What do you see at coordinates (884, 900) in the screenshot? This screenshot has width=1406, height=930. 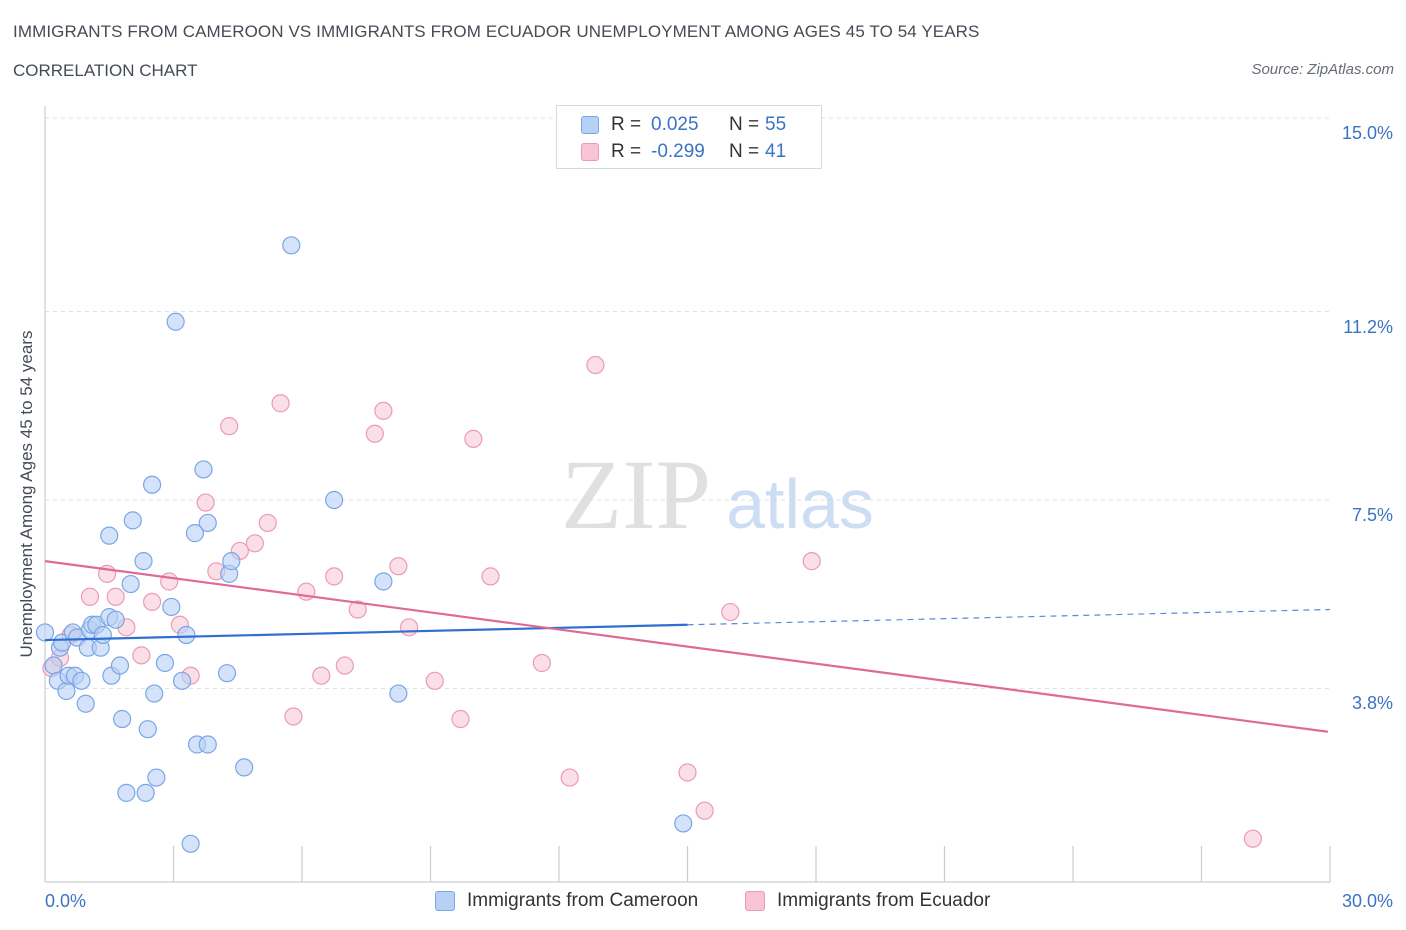 I see `legend-label-ecuador: Immigrants from Ecuador` at bounding box center [884, 900].